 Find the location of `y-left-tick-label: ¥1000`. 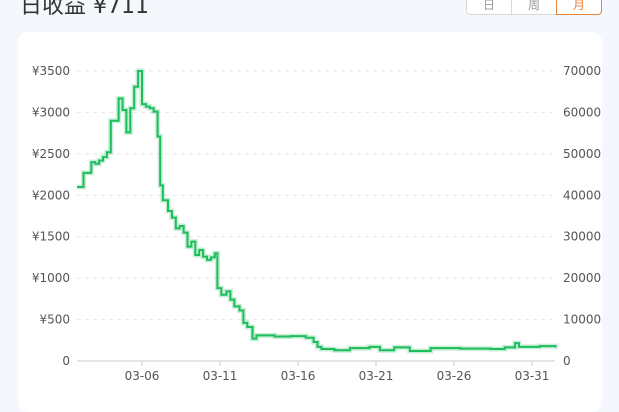

y-left-tick-label: ¥1000 is located at coordinates (51, 278).